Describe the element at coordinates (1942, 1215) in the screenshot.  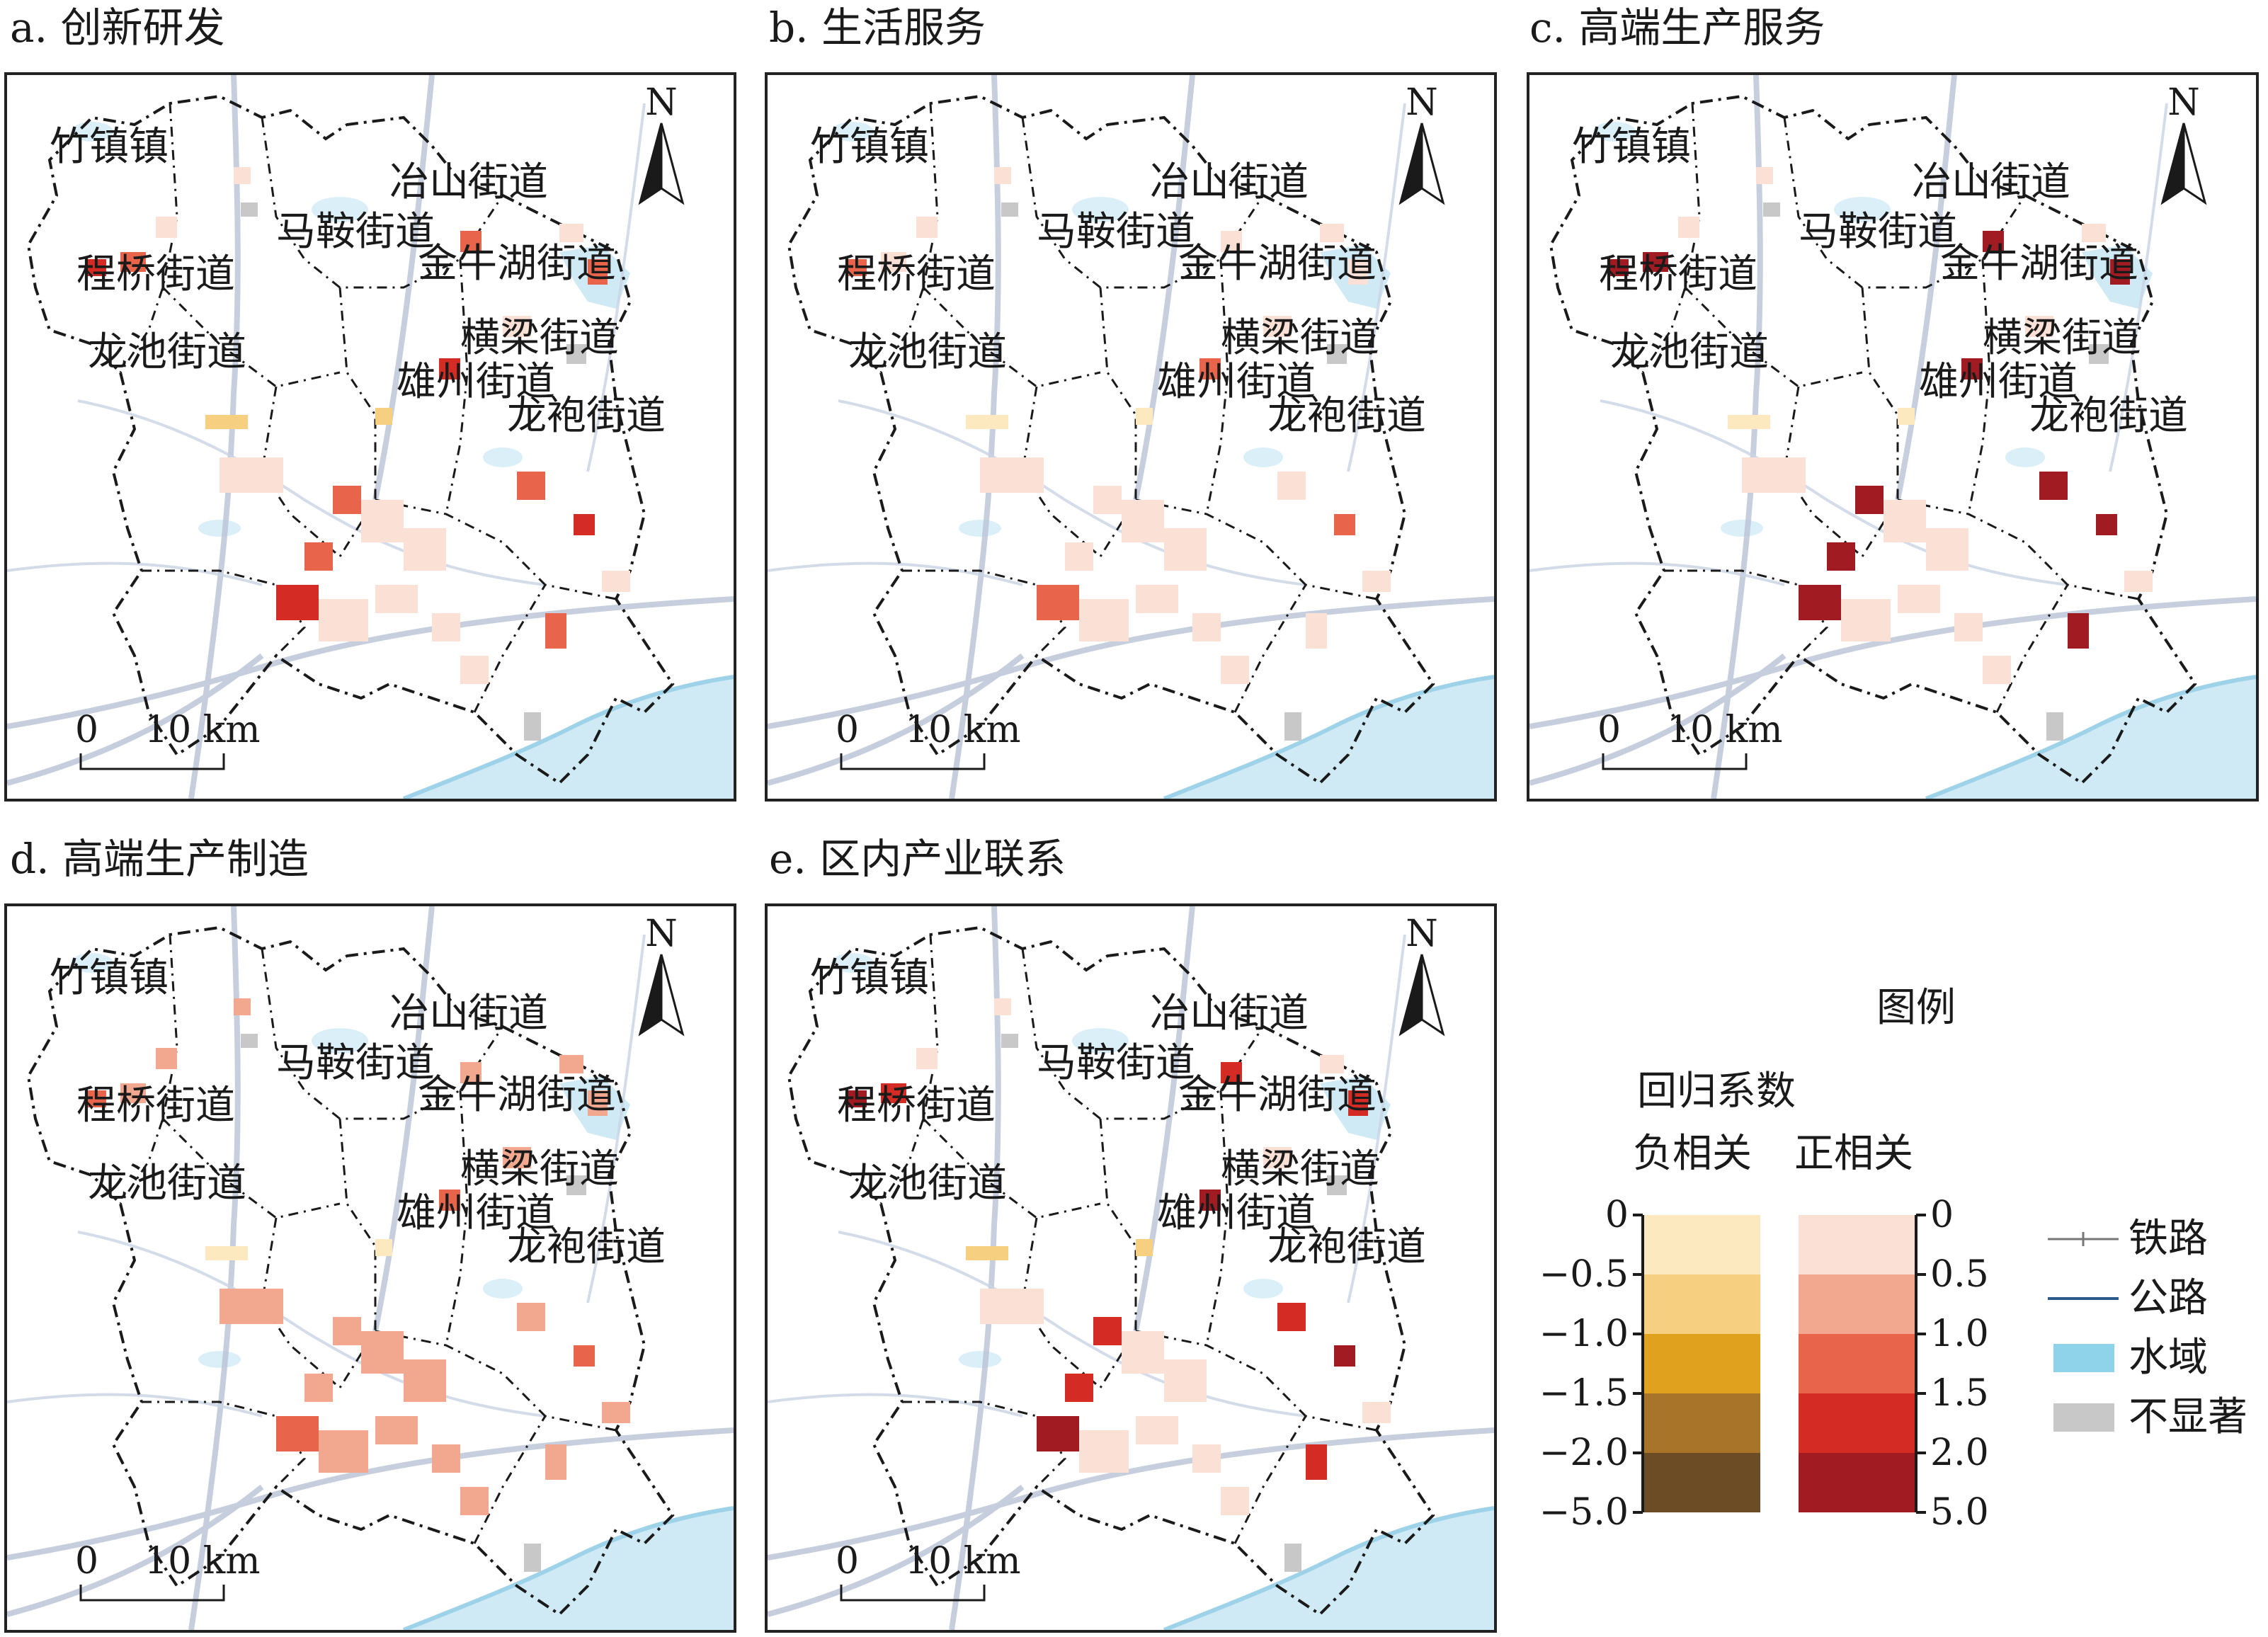
I see `legend-positive-tick: 0` at that location.